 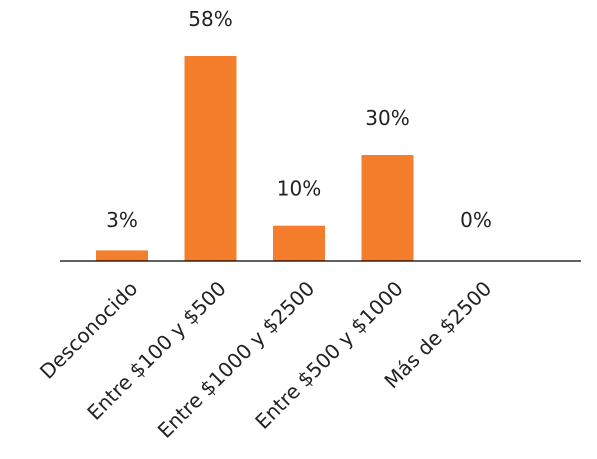 I want to click on data-label-0: 3%, so click(x=122, y=220).